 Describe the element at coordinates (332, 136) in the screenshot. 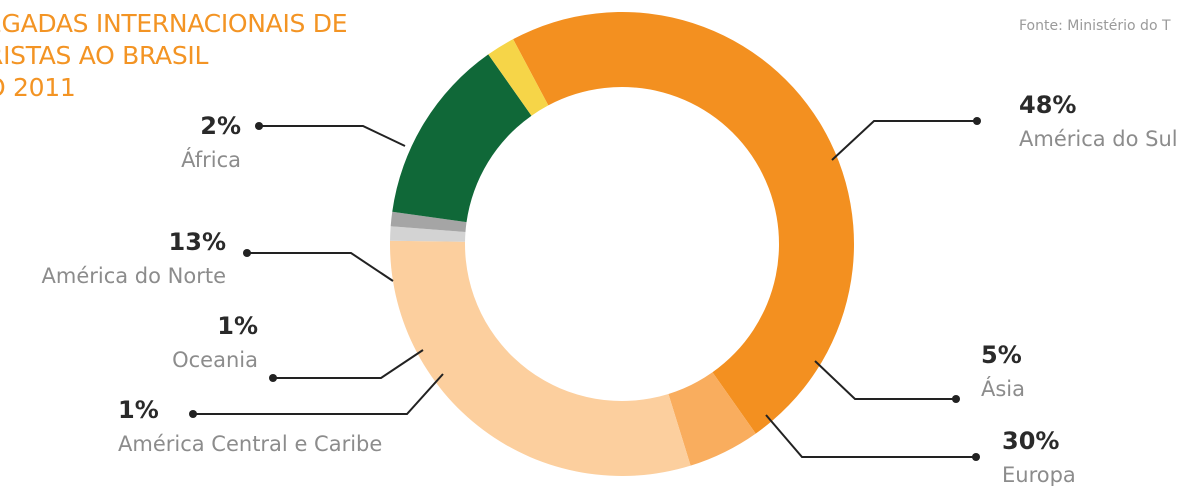

I see `leader-line-africa` at that location.